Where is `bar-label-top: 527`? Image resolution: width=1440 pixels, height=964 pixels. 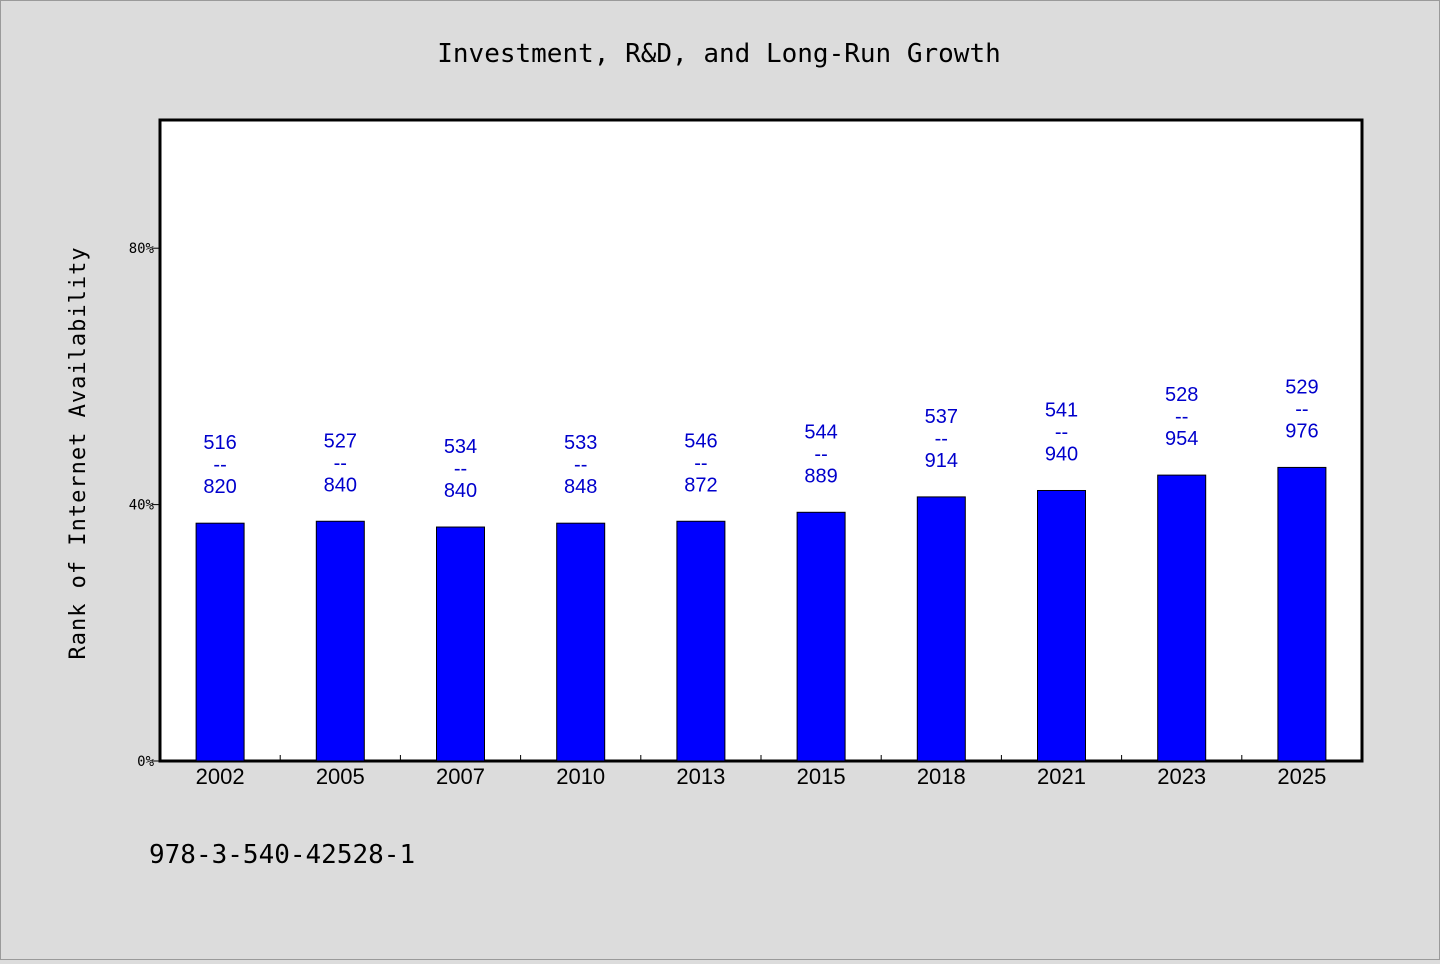 bar-label-top: 527 is located at coordinates (340, 441).